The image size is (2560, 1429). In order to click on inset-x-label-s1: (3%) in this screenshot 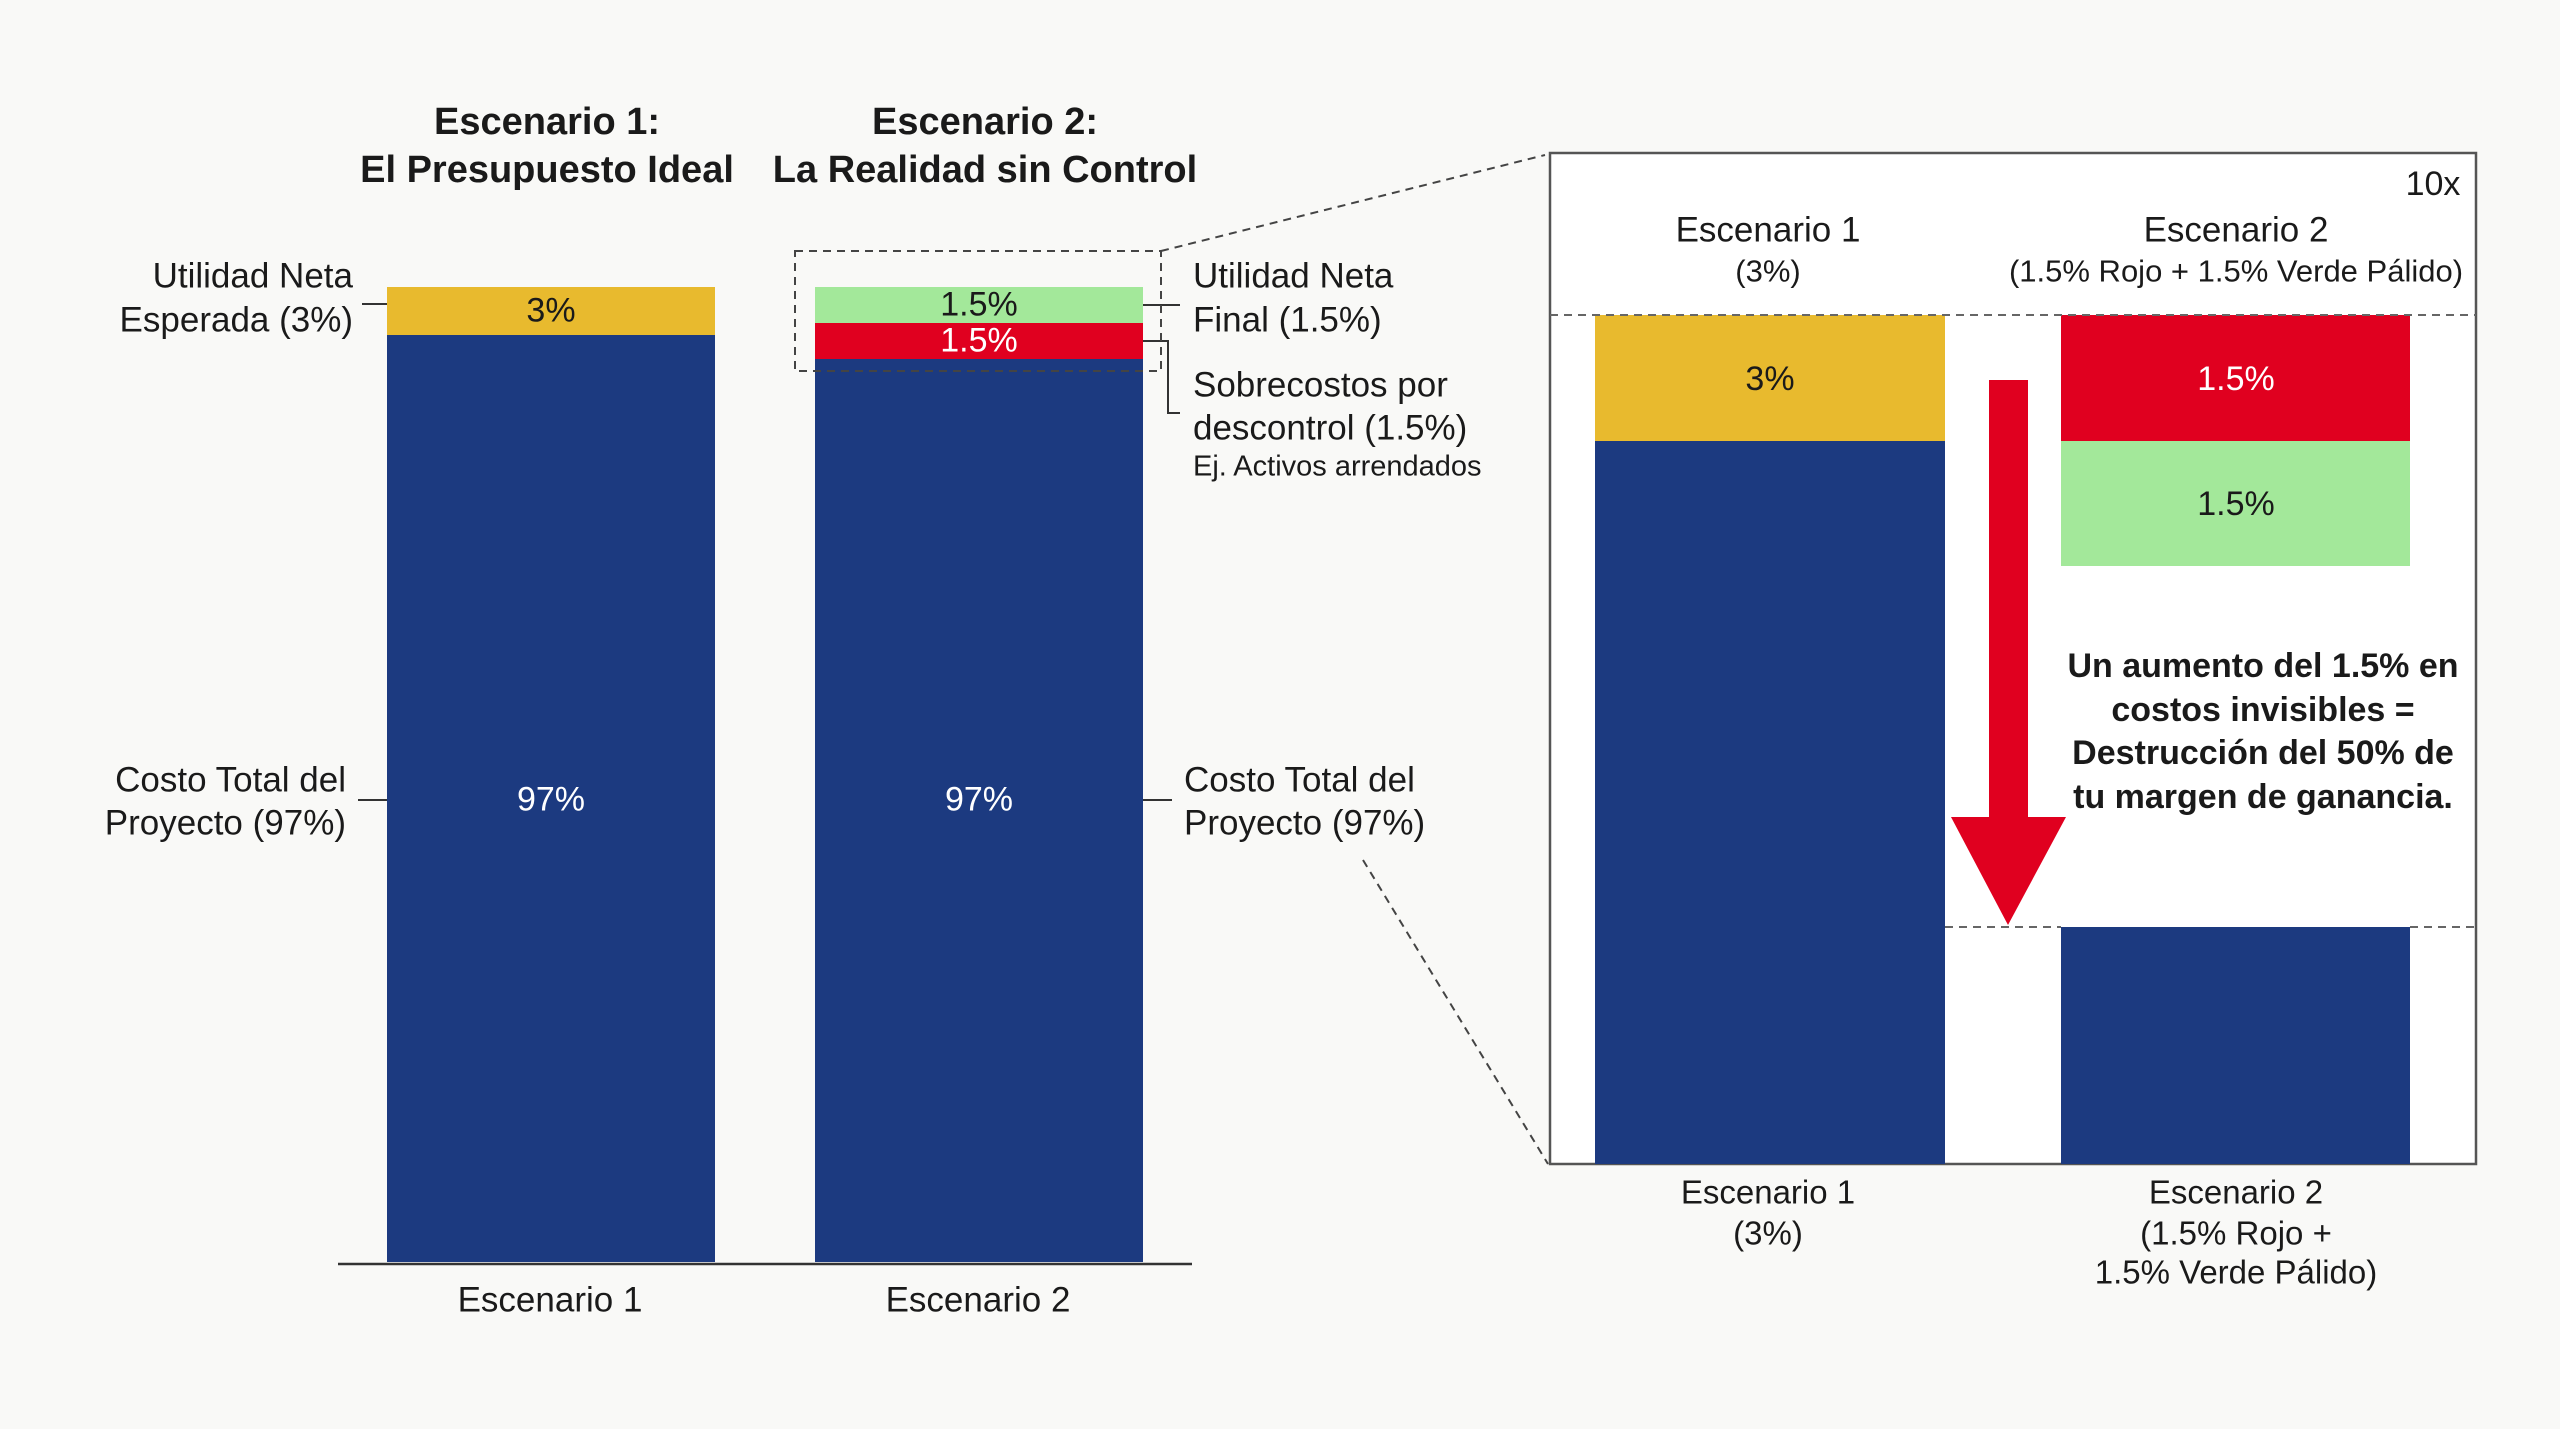, I will do `click(1768, 1233)`.